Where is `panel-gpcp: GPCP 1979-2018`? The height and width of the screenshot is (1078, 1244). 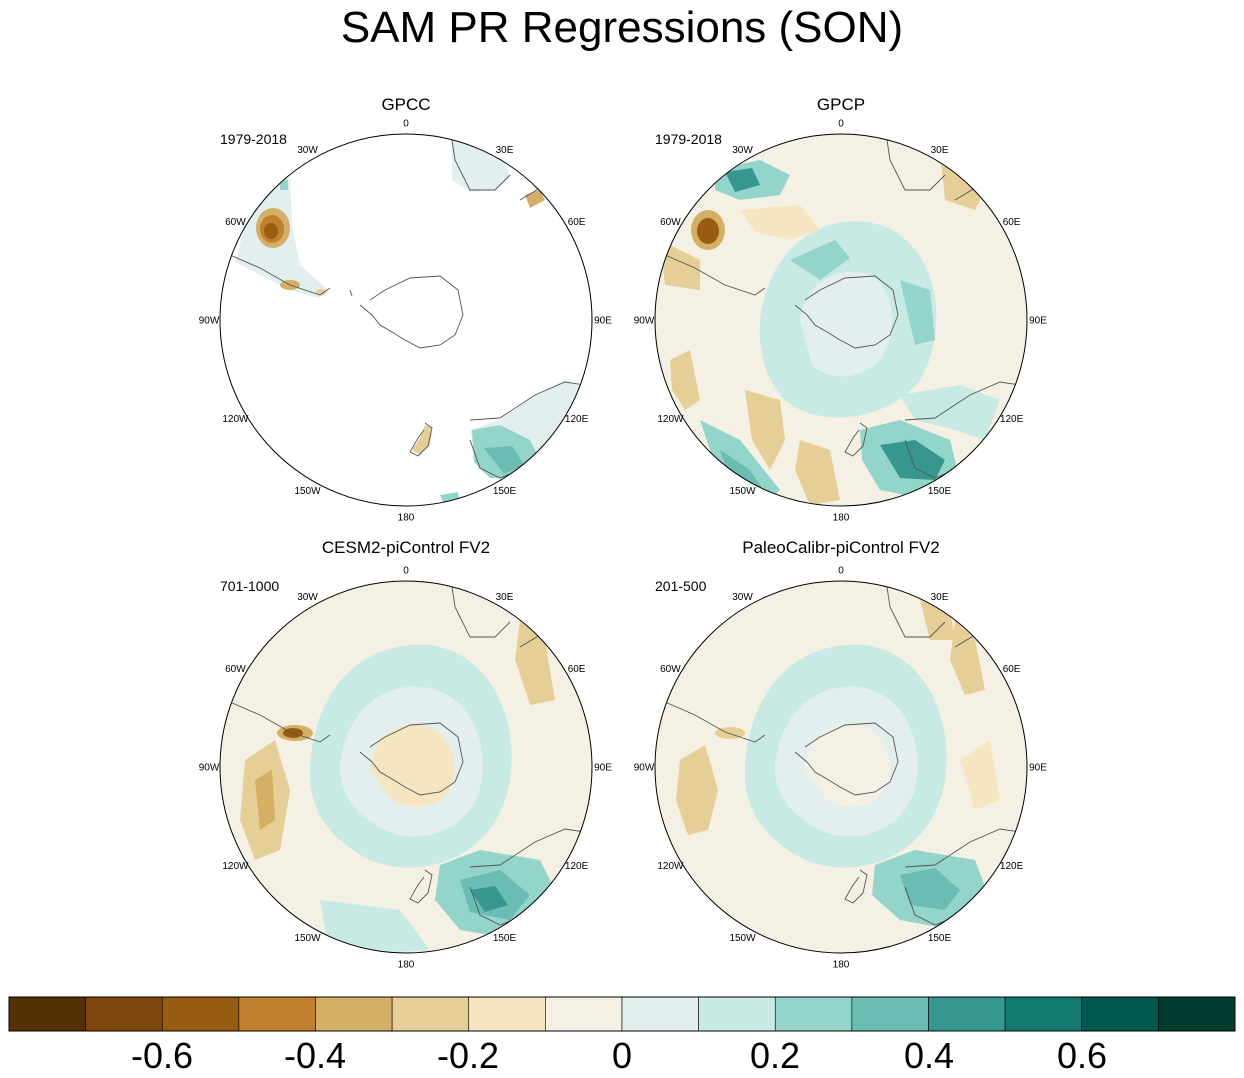
panel-gpcp: GPCP 1979-2018 is located at coordinates (841, 301).